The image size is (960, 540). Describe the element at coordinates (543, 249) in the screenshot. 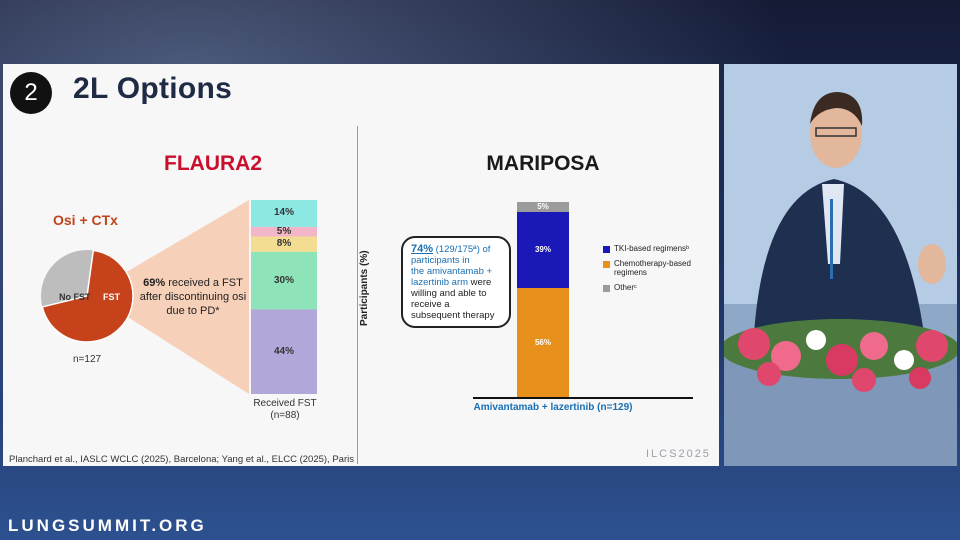

I see `mariposa-bar-segment-1: 39%` at that location.